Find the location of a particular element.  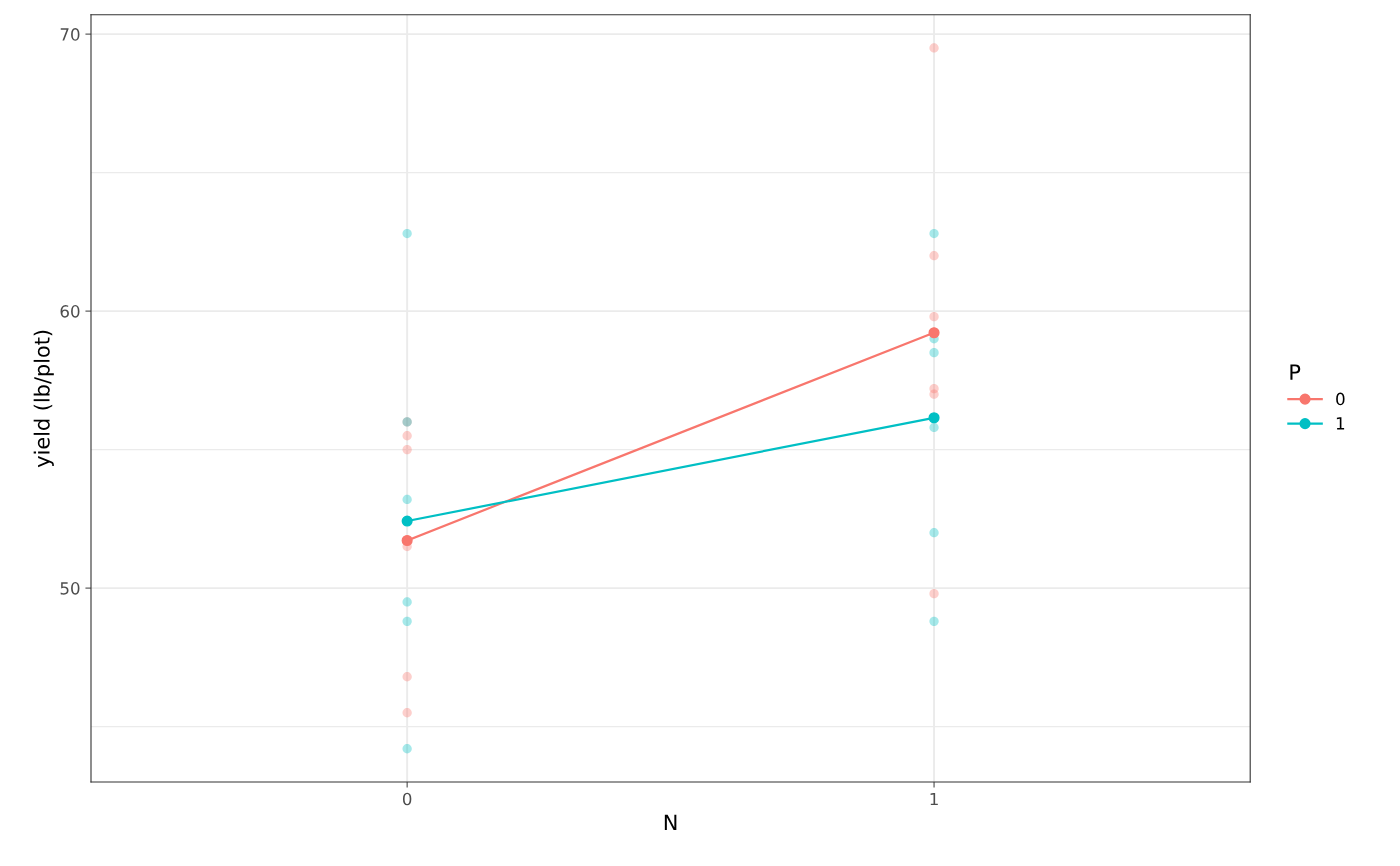

y-tick-label: 60 is located at coordinates (70, 311).